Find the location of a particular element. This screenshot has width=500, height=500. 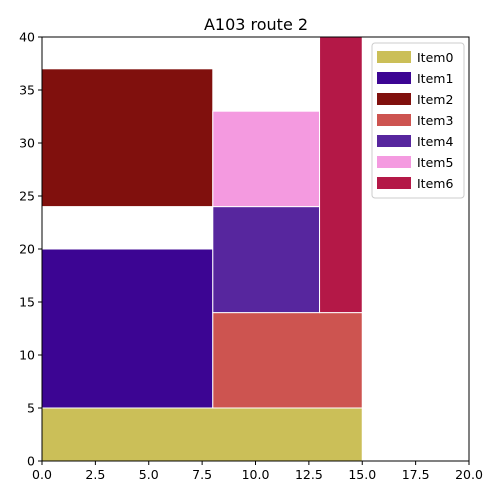

legend-label-item3: Item3 is located at coordinates (435, 120).